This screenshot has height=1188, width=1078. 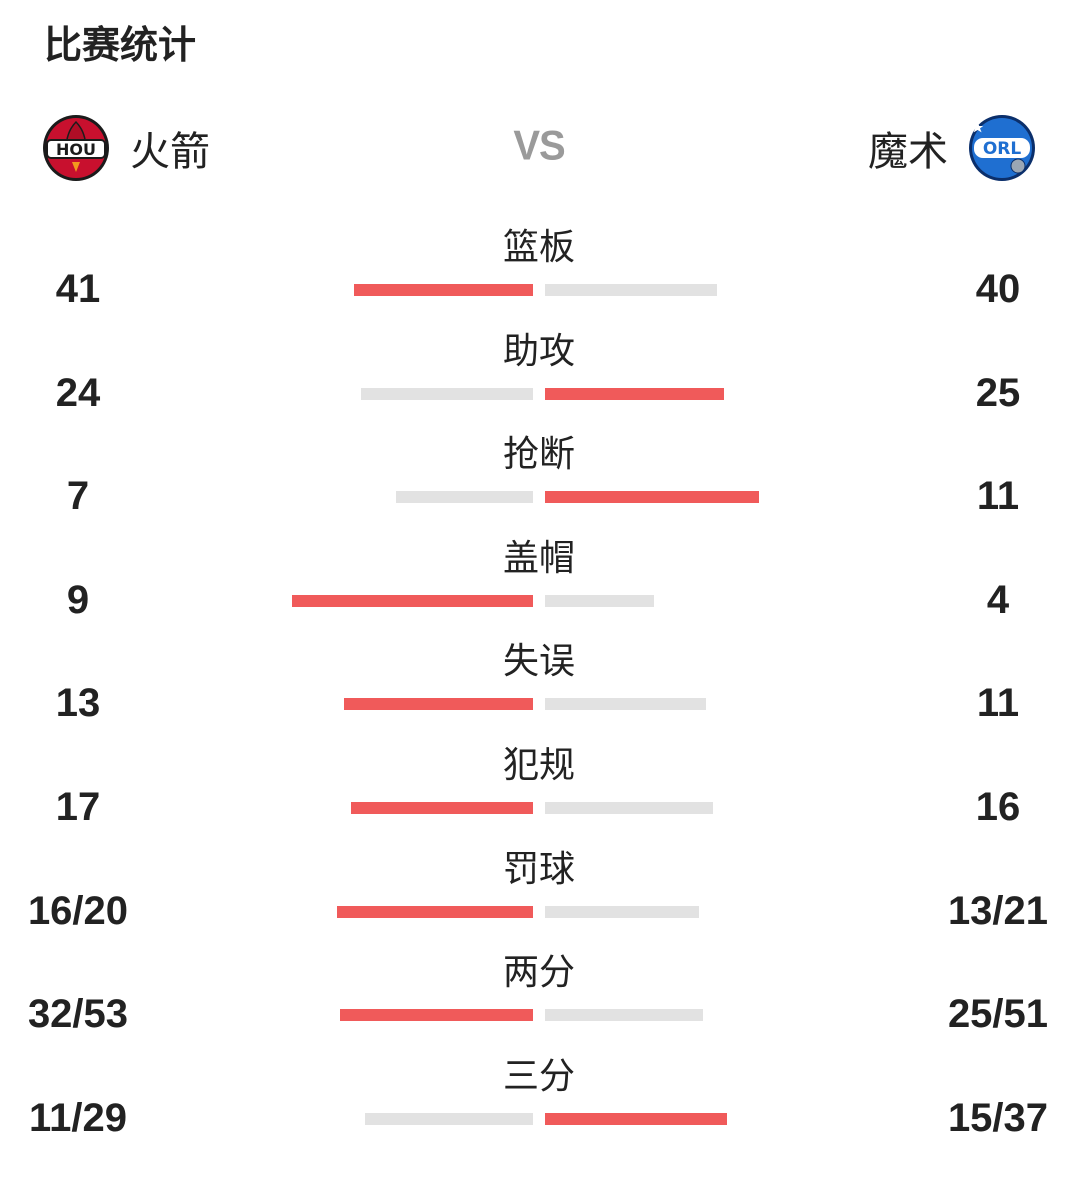 I want to click on stat-row: 助攻 24 25, so click(x=539, y=380).